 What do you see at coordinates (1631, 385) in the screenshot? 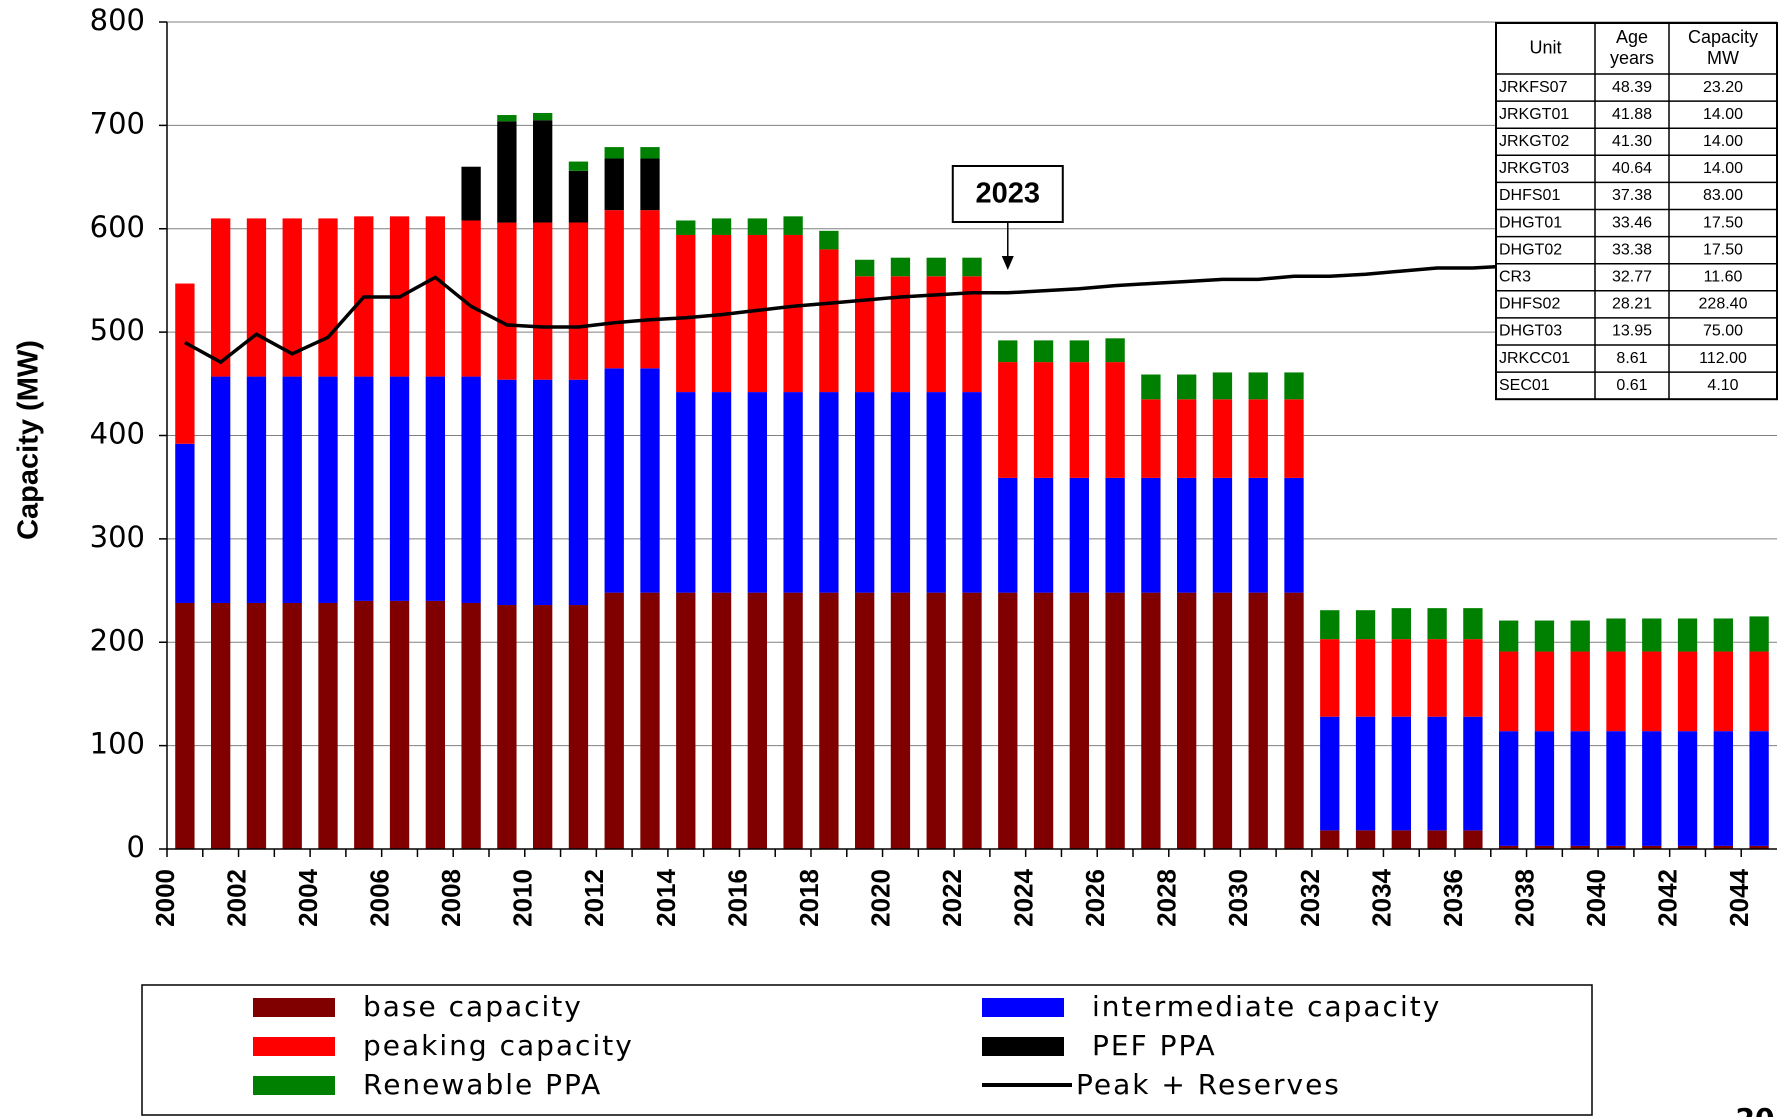
I see `table-cell: 0.61` at bounding box center [1631, 385].